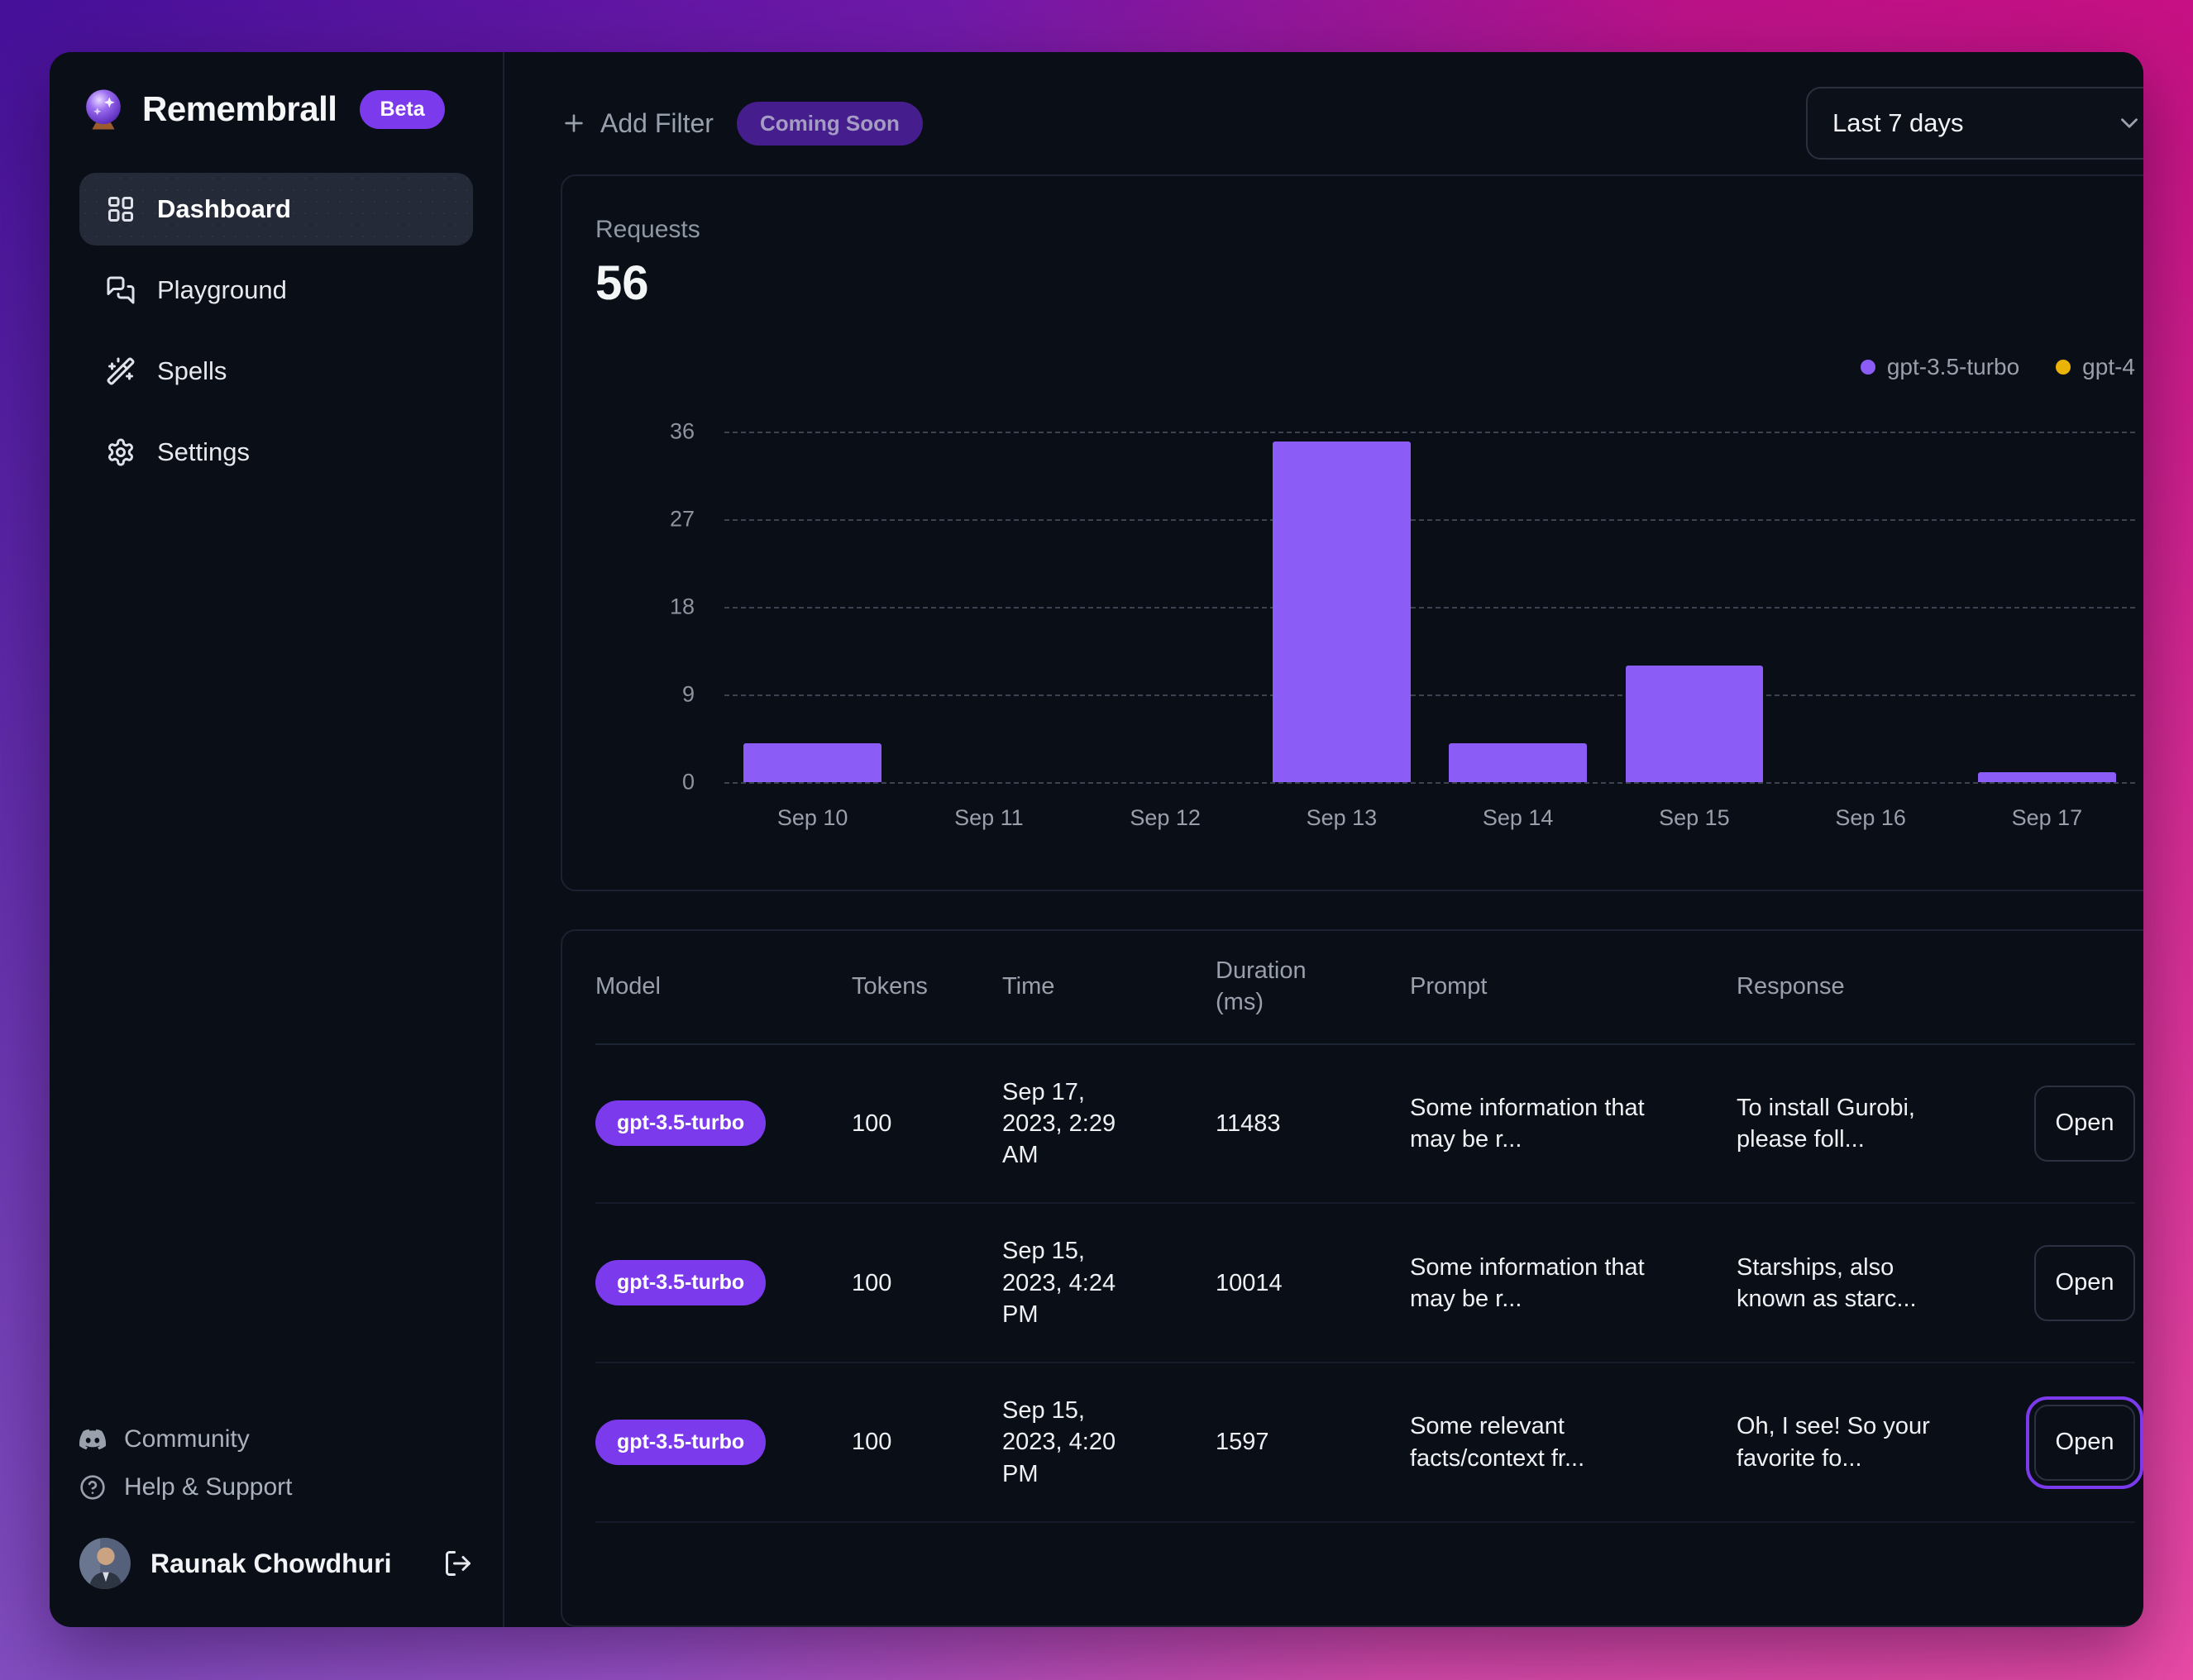 This screenshot has width=2193, height=1680. I want to click on time-cell: Sep 17, 2023, 2:29 AM, so click(1059, 1123).